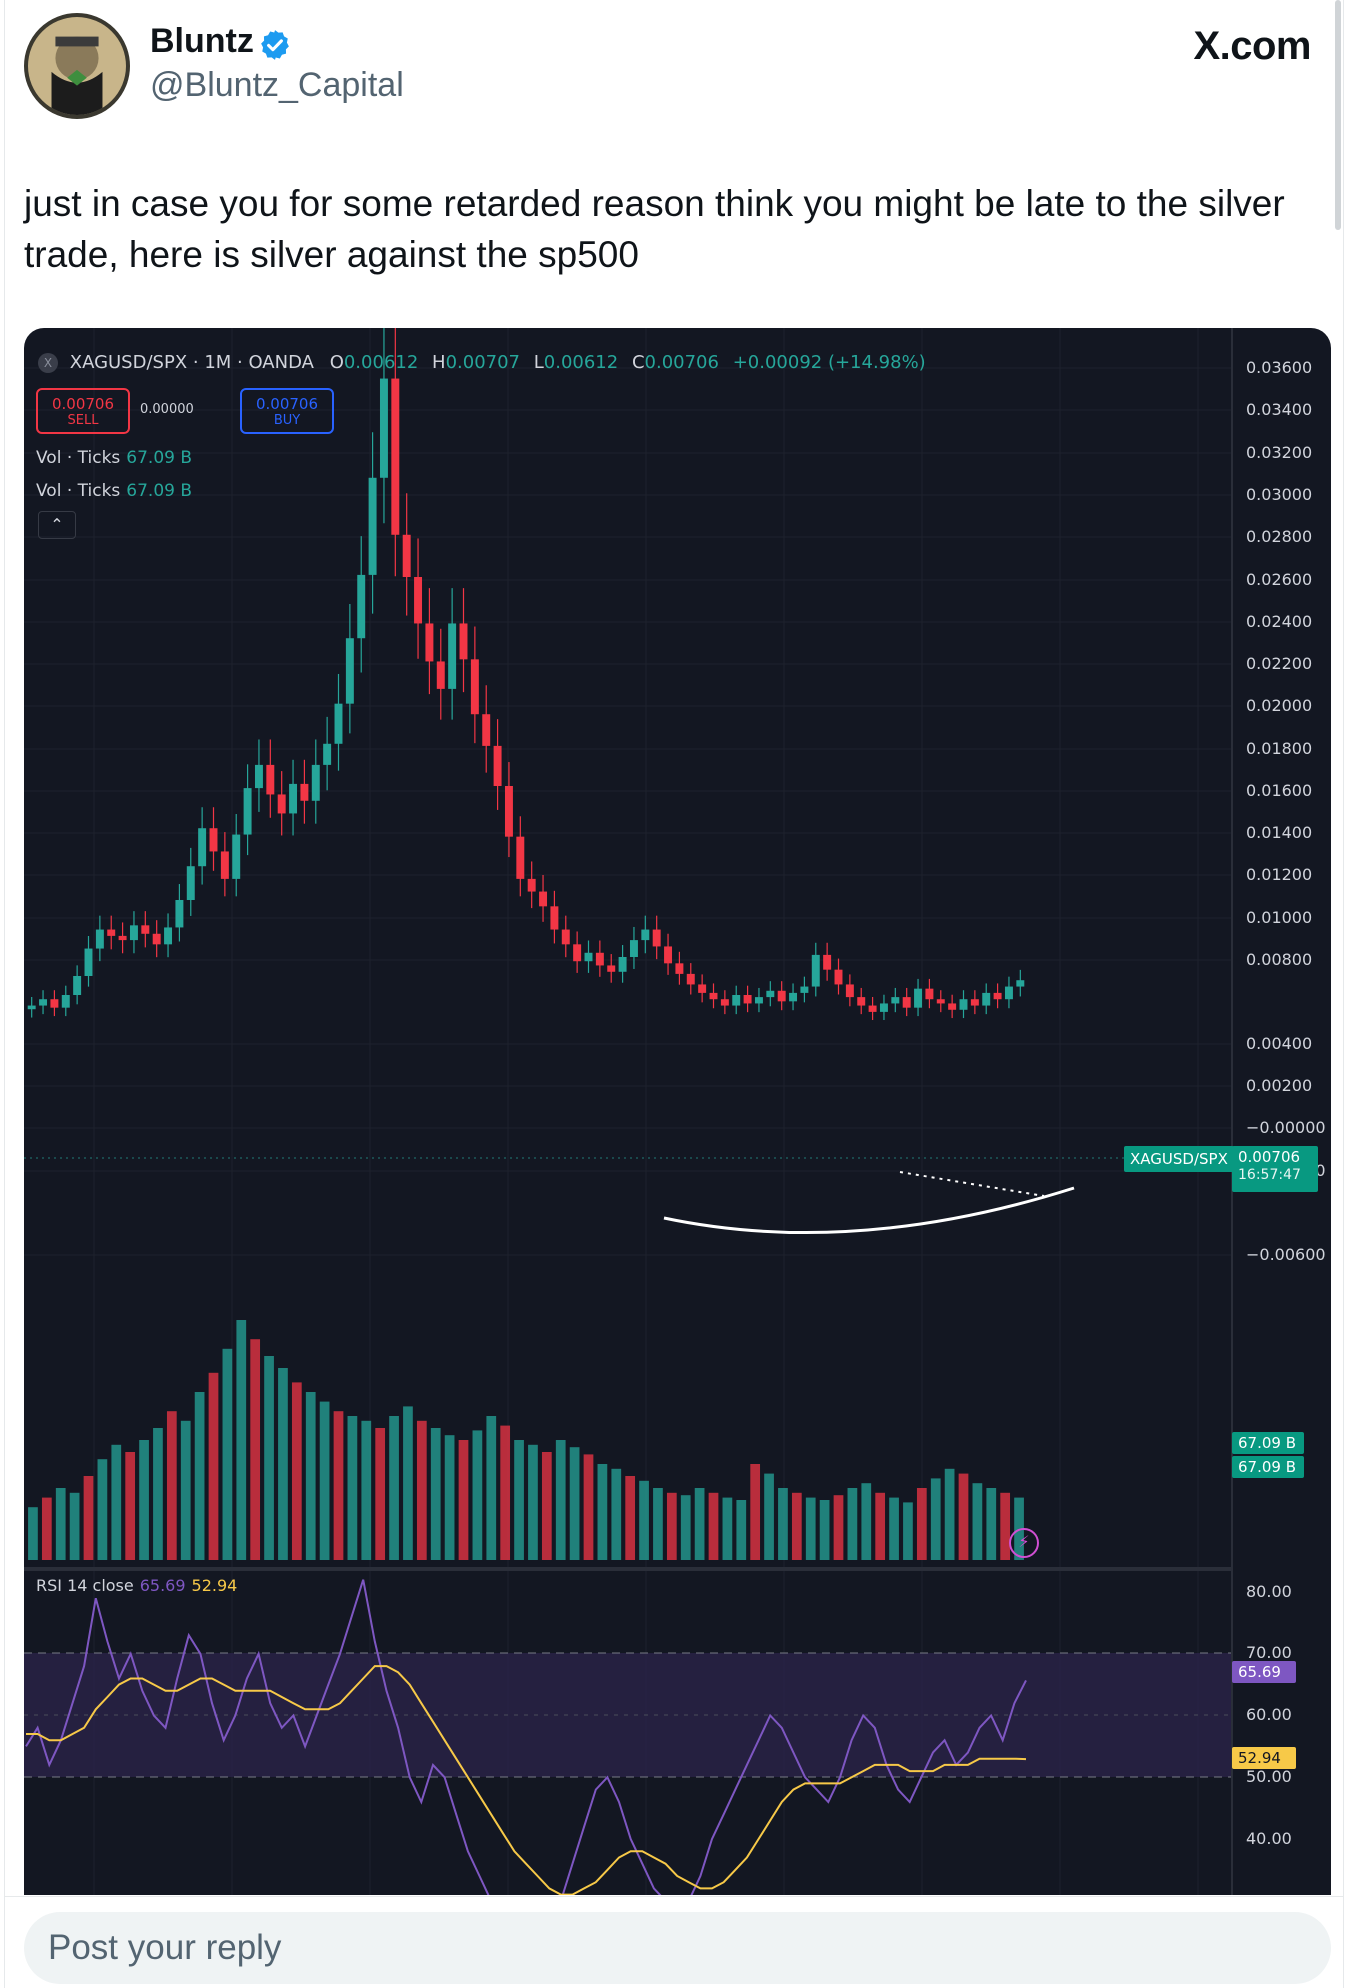 The width and height of the screenshot is (1349, 1988). I want to click on rsi-axis-label: 70.00, so click(1269, 1652).